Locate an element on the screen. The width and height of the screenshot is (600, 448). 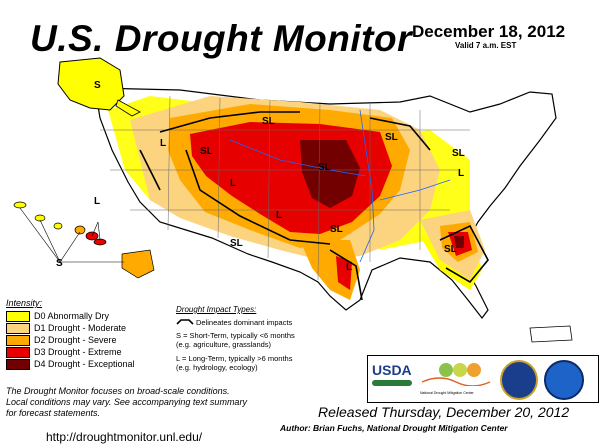
legend-item-d2: D2 Drought - Severe is located at coordinates (61, 340).